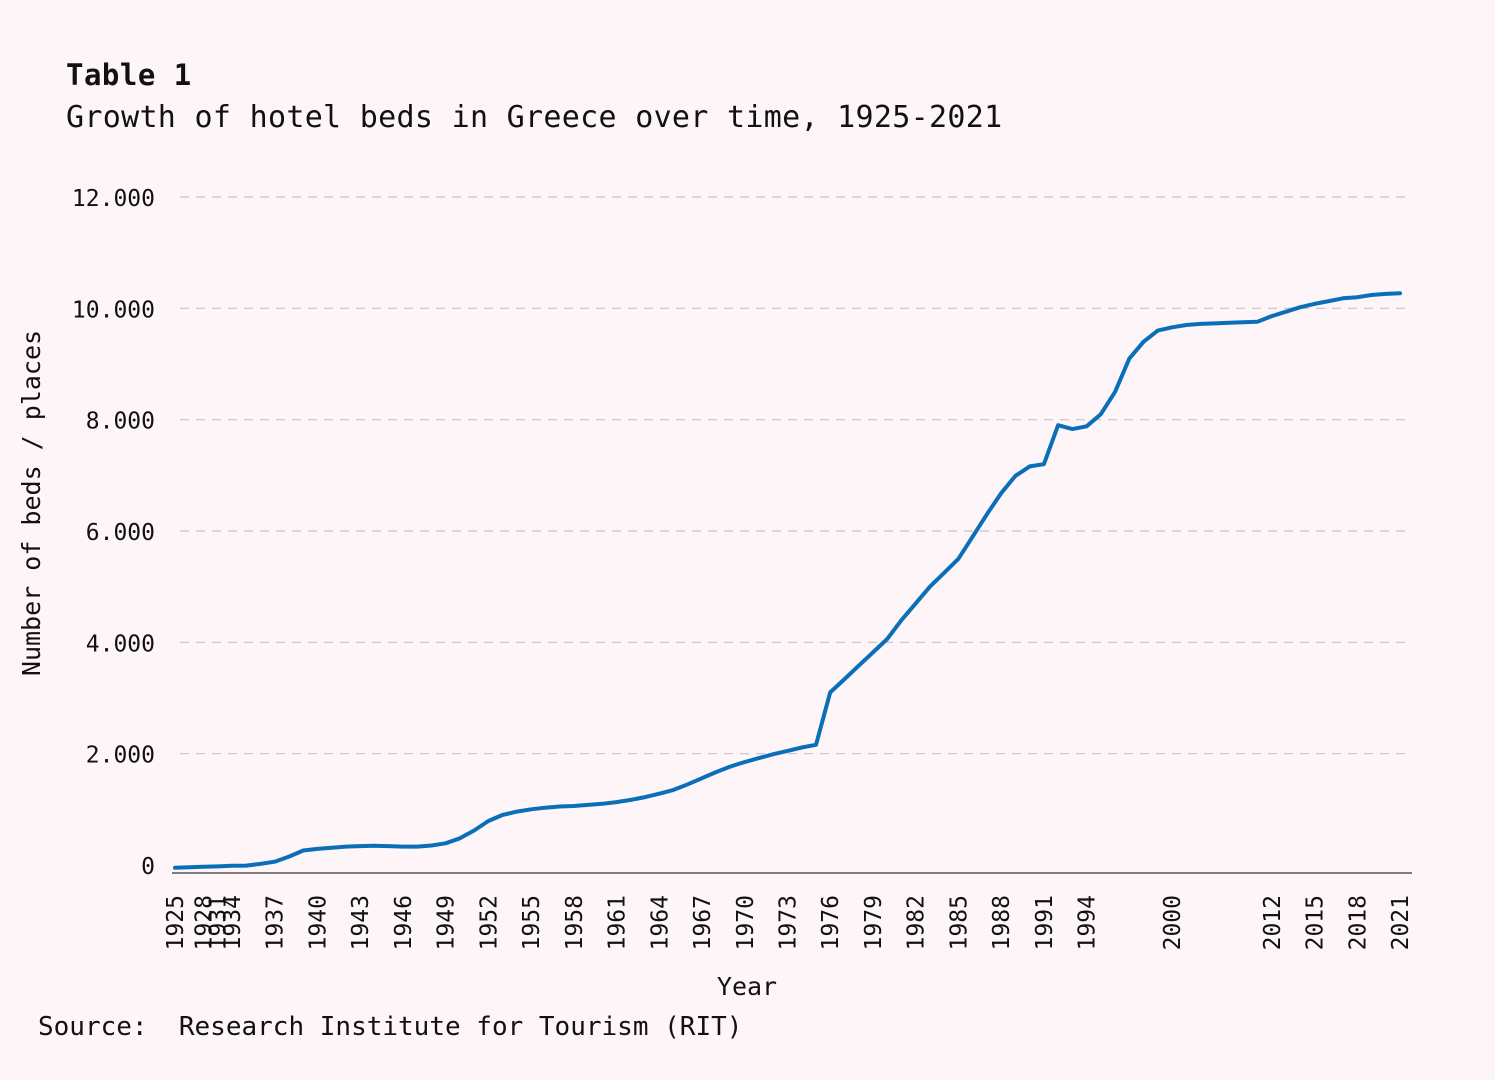 Image resolution: width=1495 pixels, height=1080 pixels. I want to click on x-tick-label: 1979, so click(874, 922).